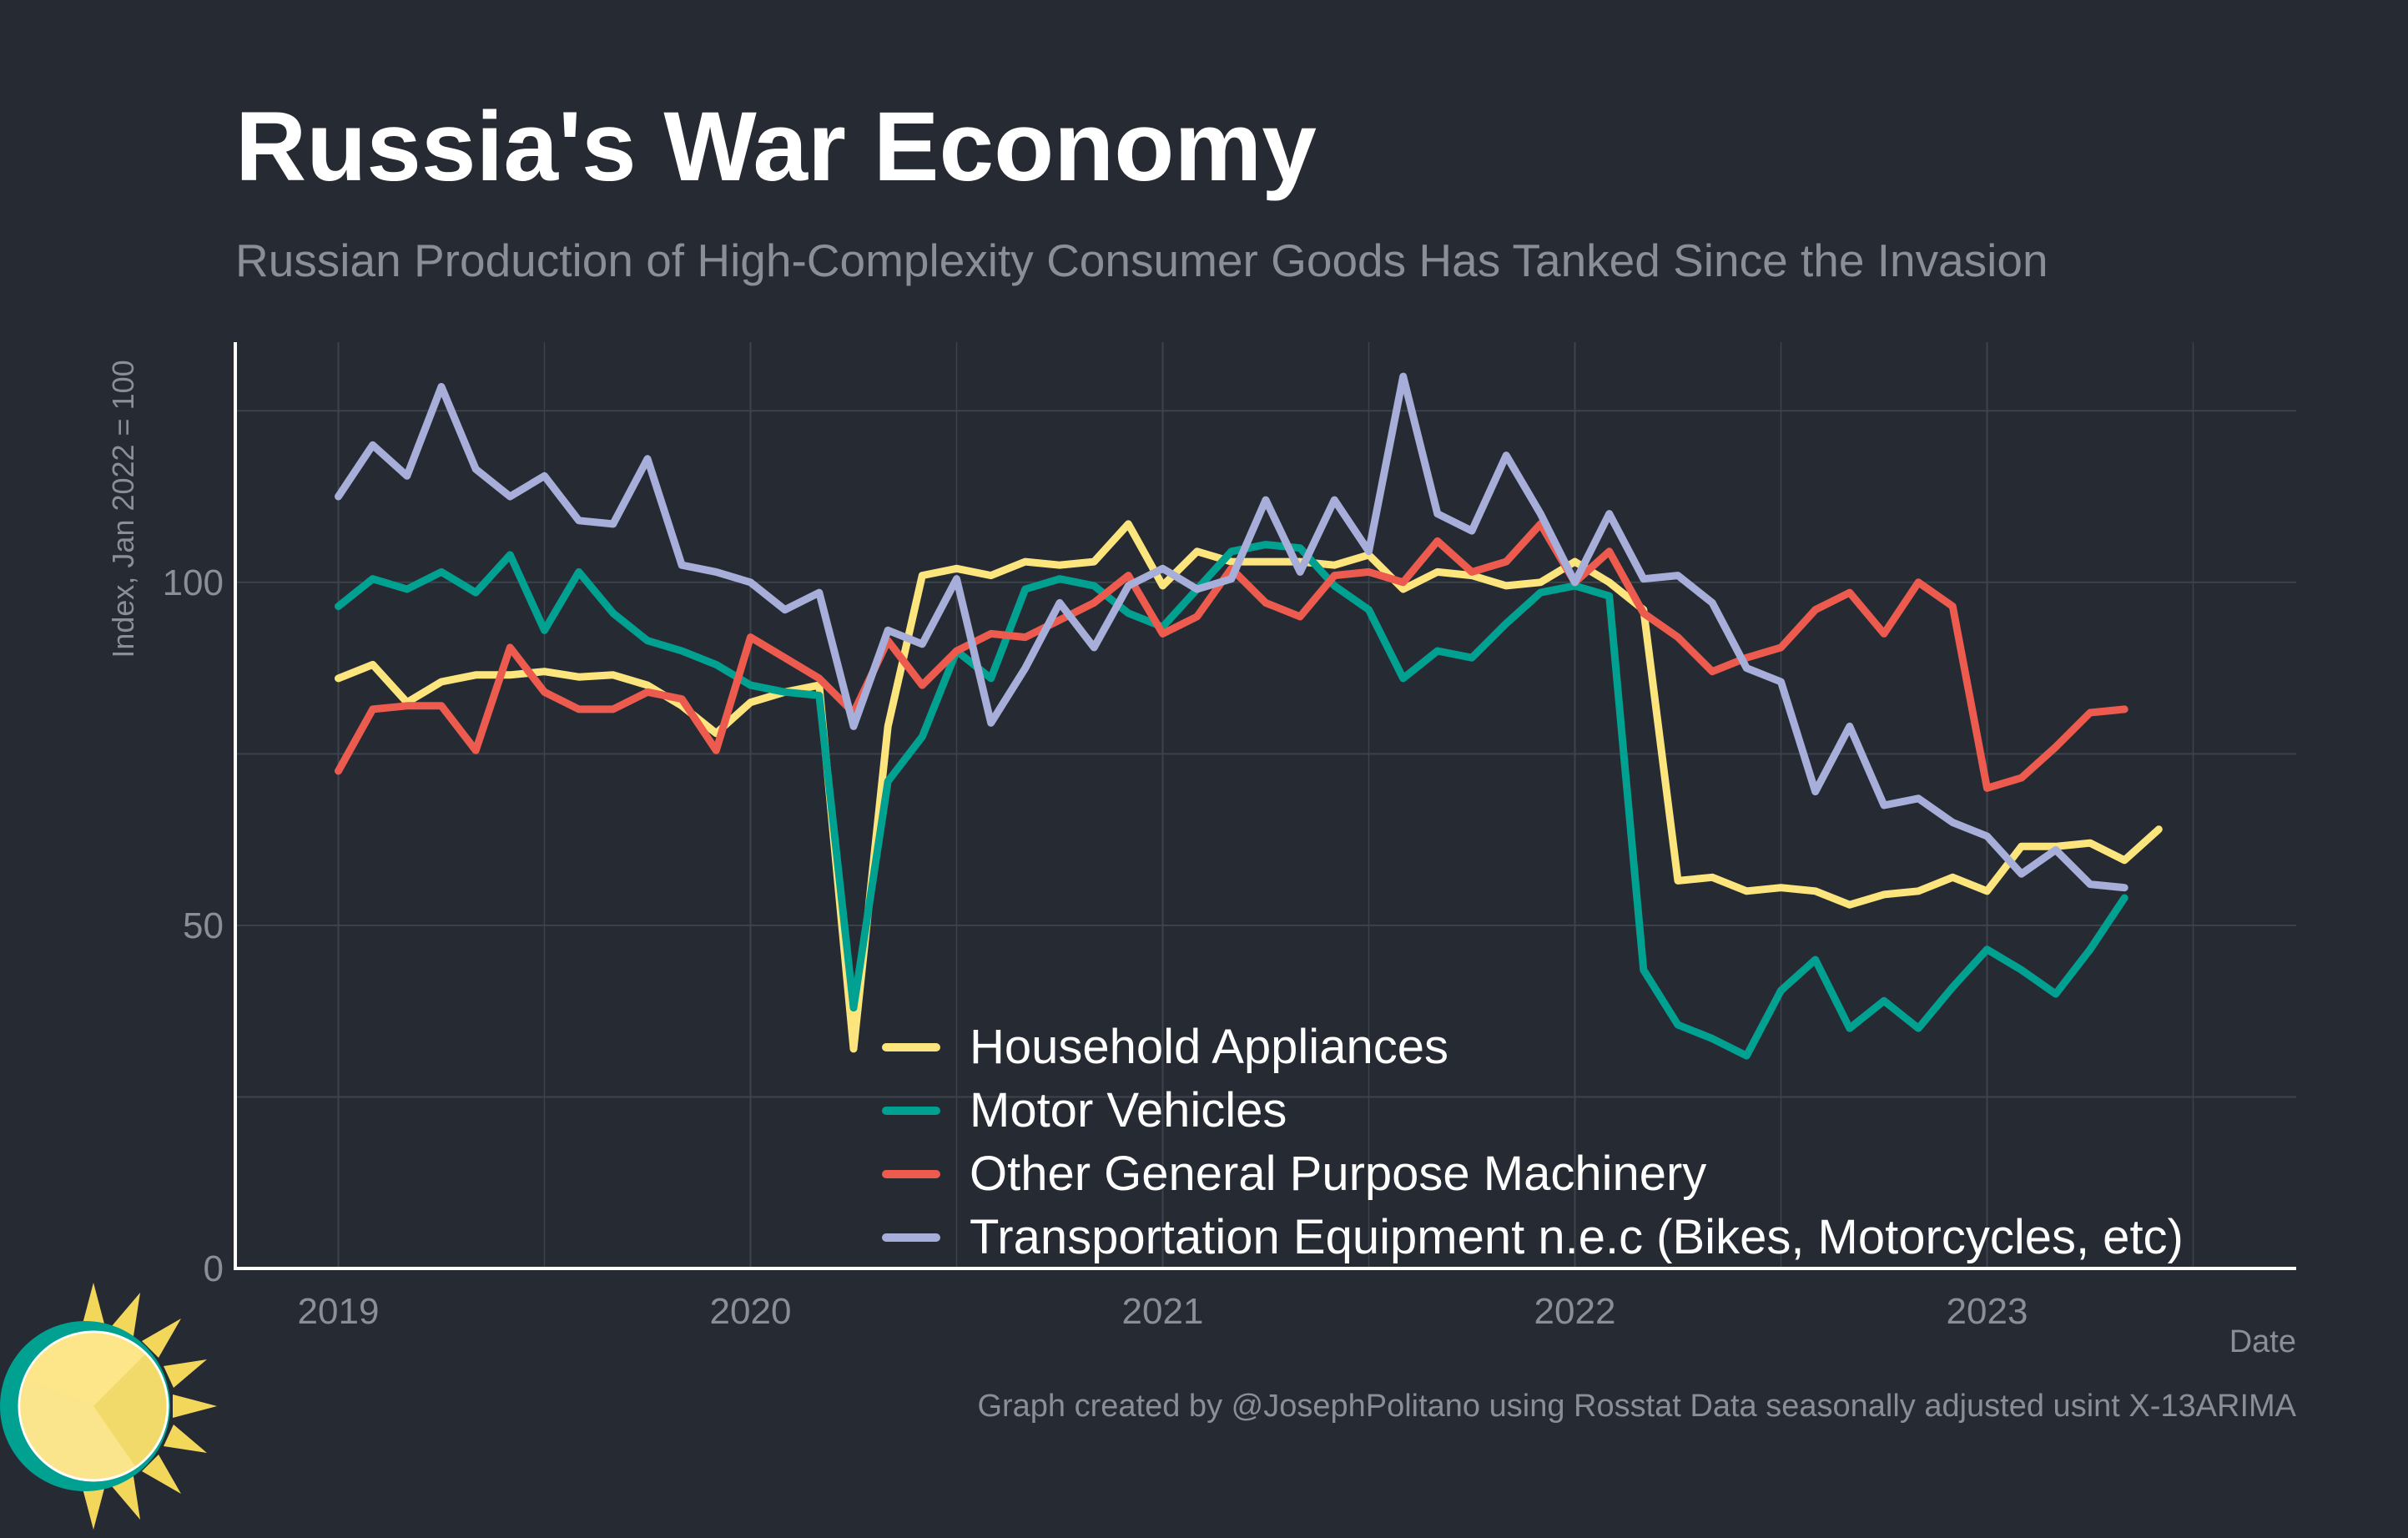  I want to click on y-axis-label: Index, Jan 2022 = 100, so click(123, 509).